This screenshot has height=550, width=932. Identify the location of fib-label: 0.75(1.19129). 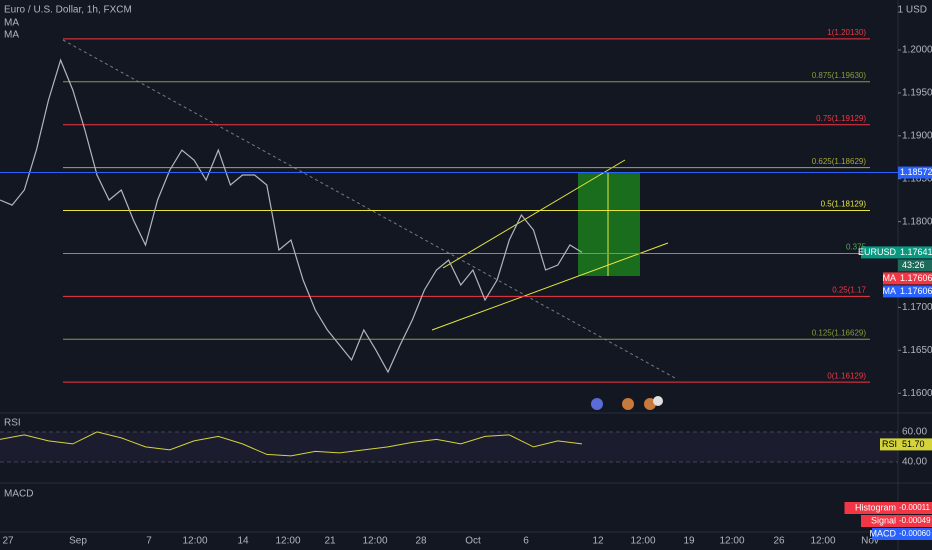
(841, 118).